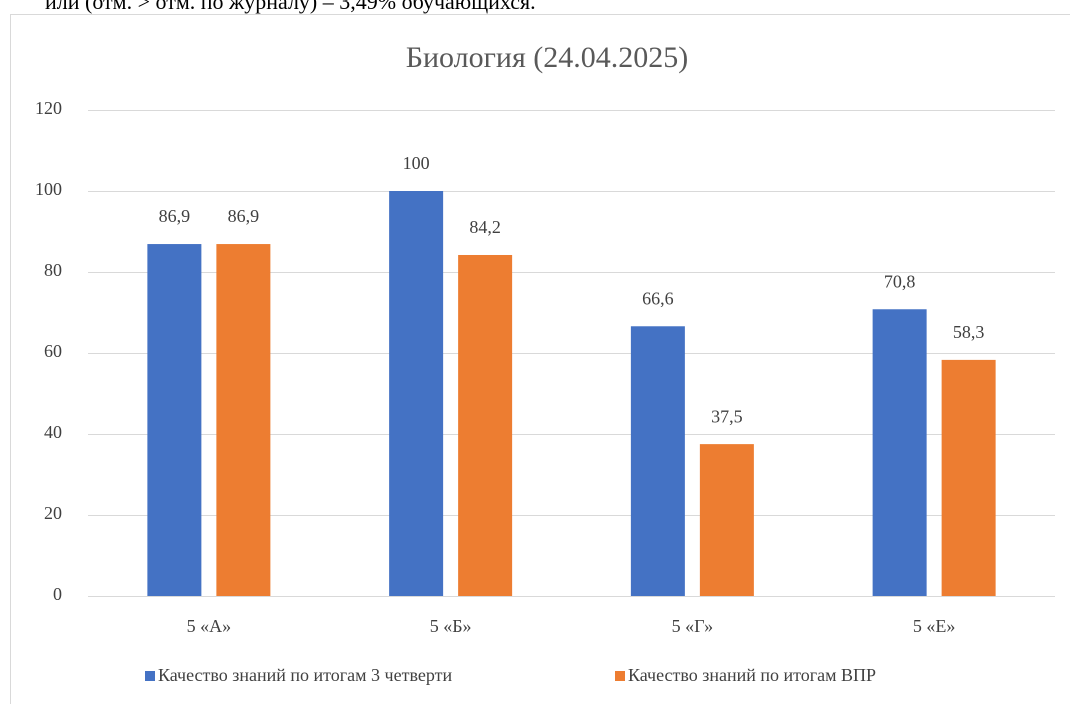  I want to click on data-label: 70,8, so click(900, 281).